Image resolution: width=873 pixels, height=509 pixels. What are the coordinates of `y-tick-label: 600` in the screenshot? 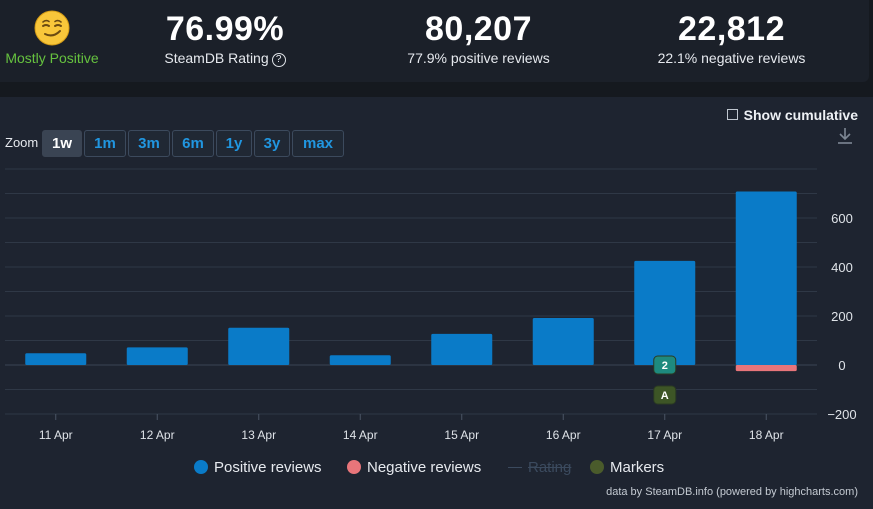 It's located at (842, 218).